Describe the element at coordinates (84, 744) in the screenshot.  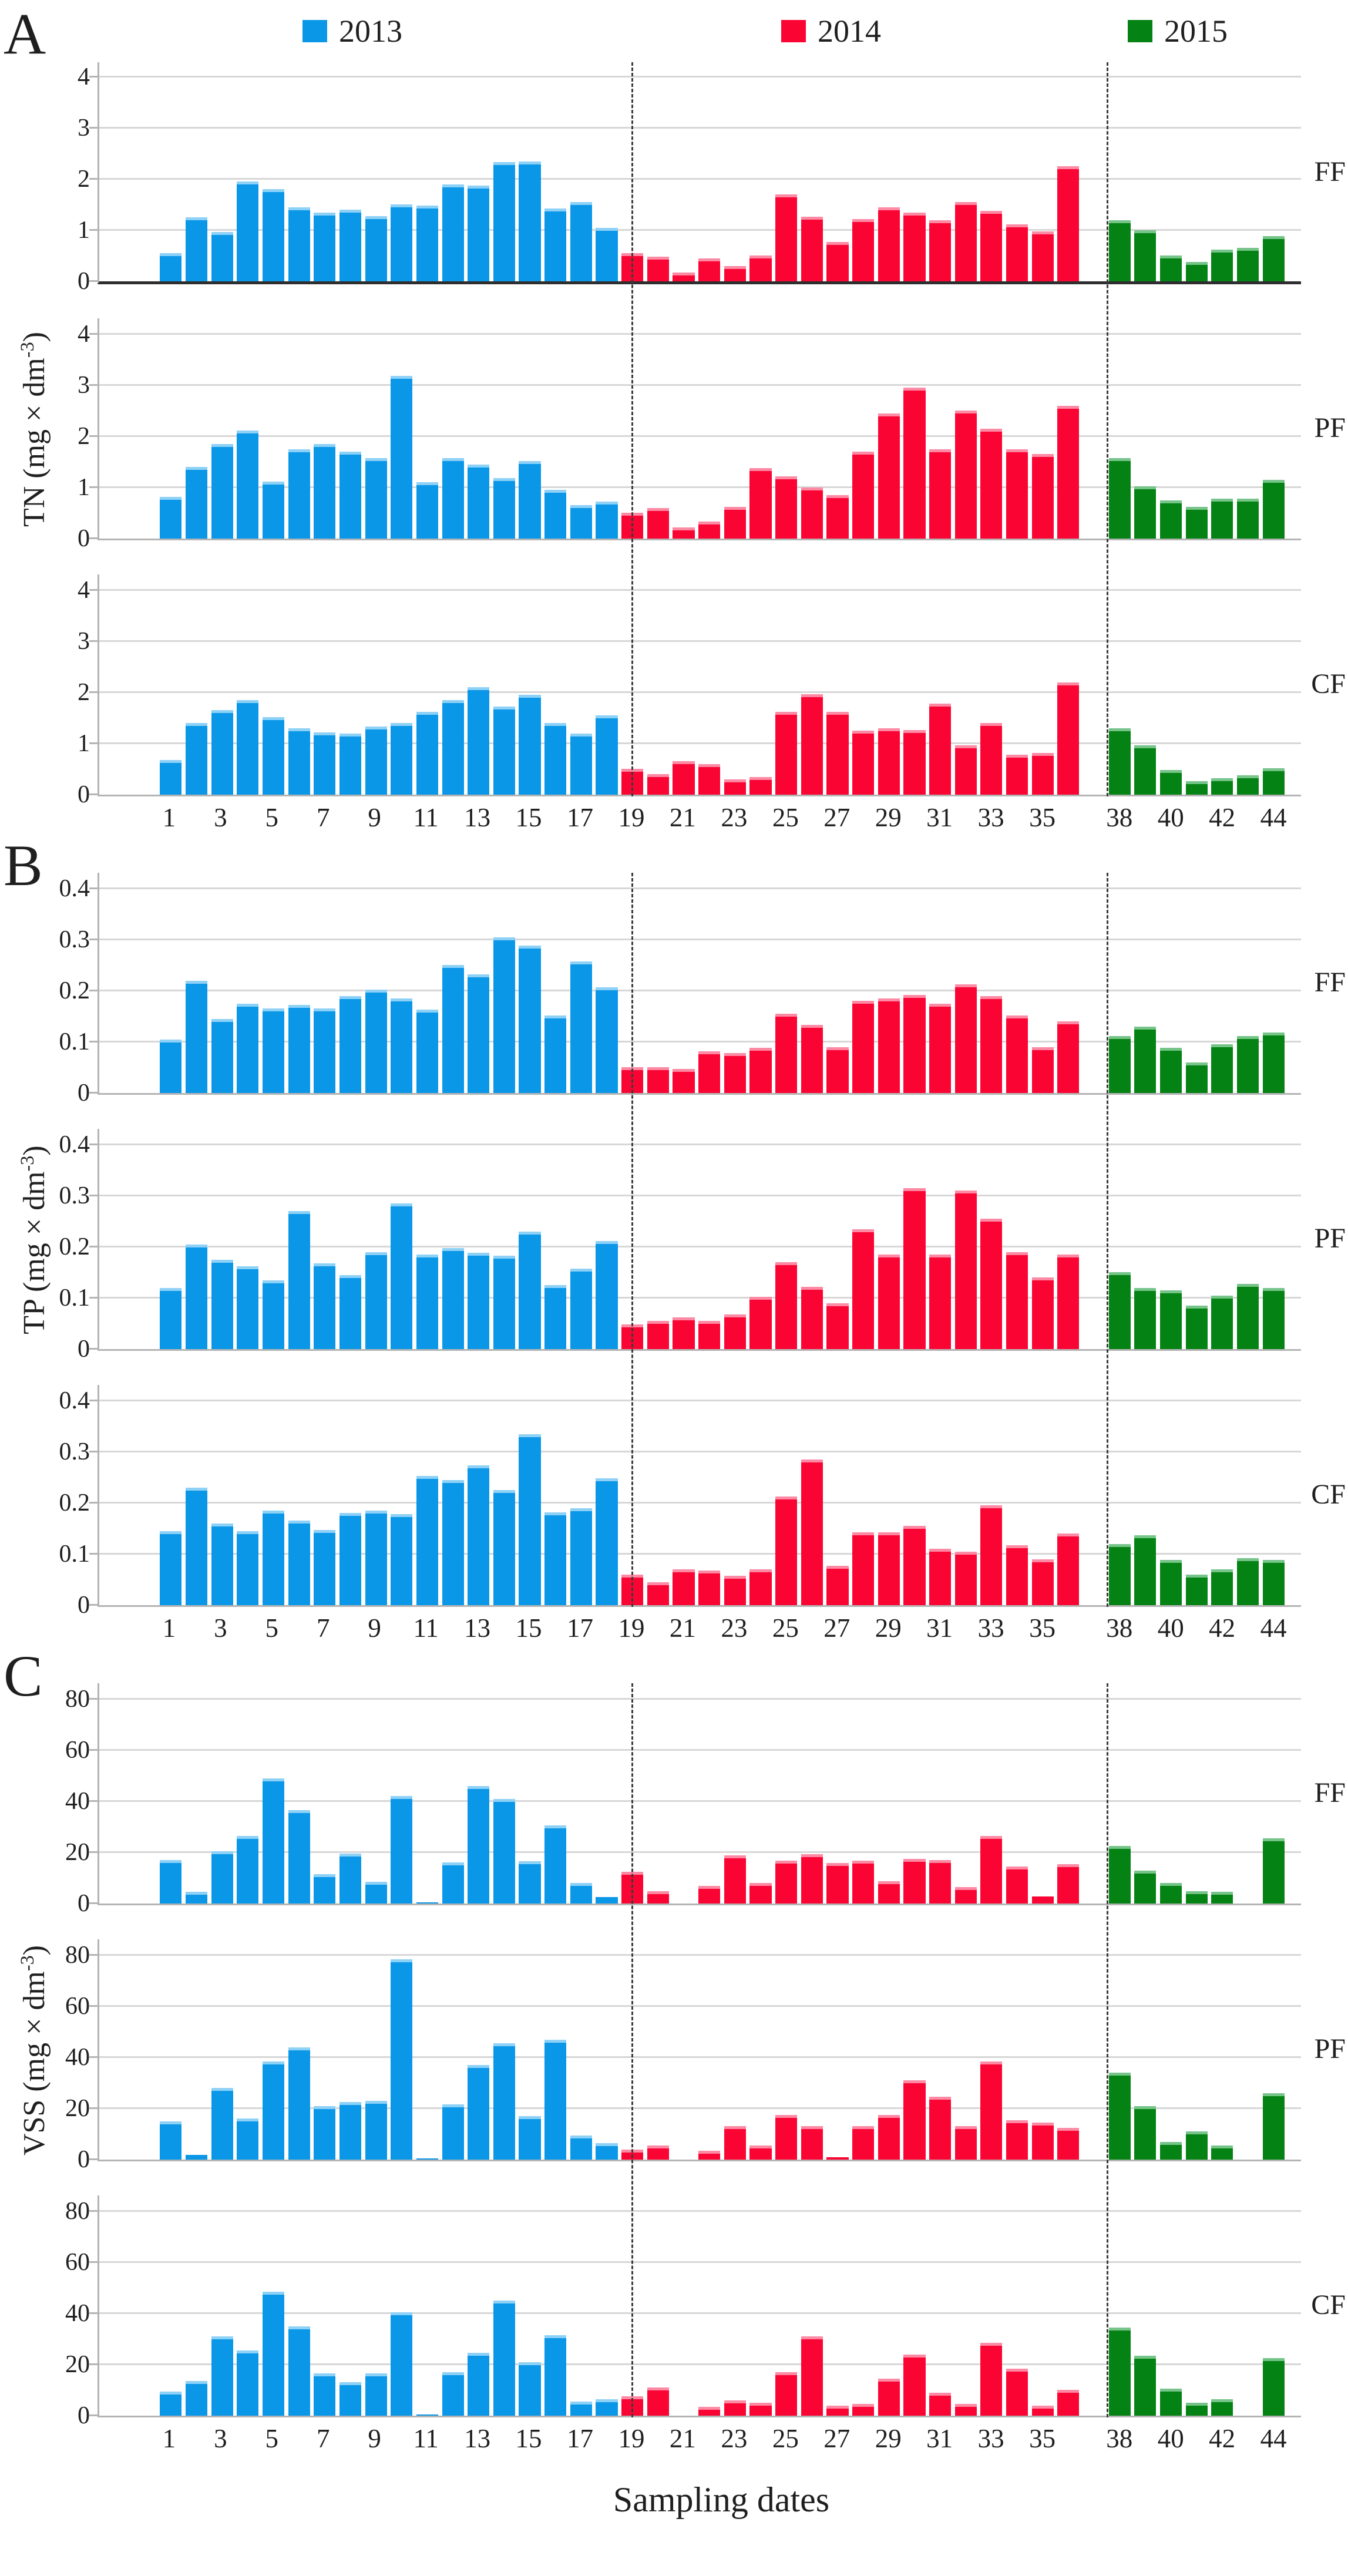
I see `y-tick-label: 1` at that location.